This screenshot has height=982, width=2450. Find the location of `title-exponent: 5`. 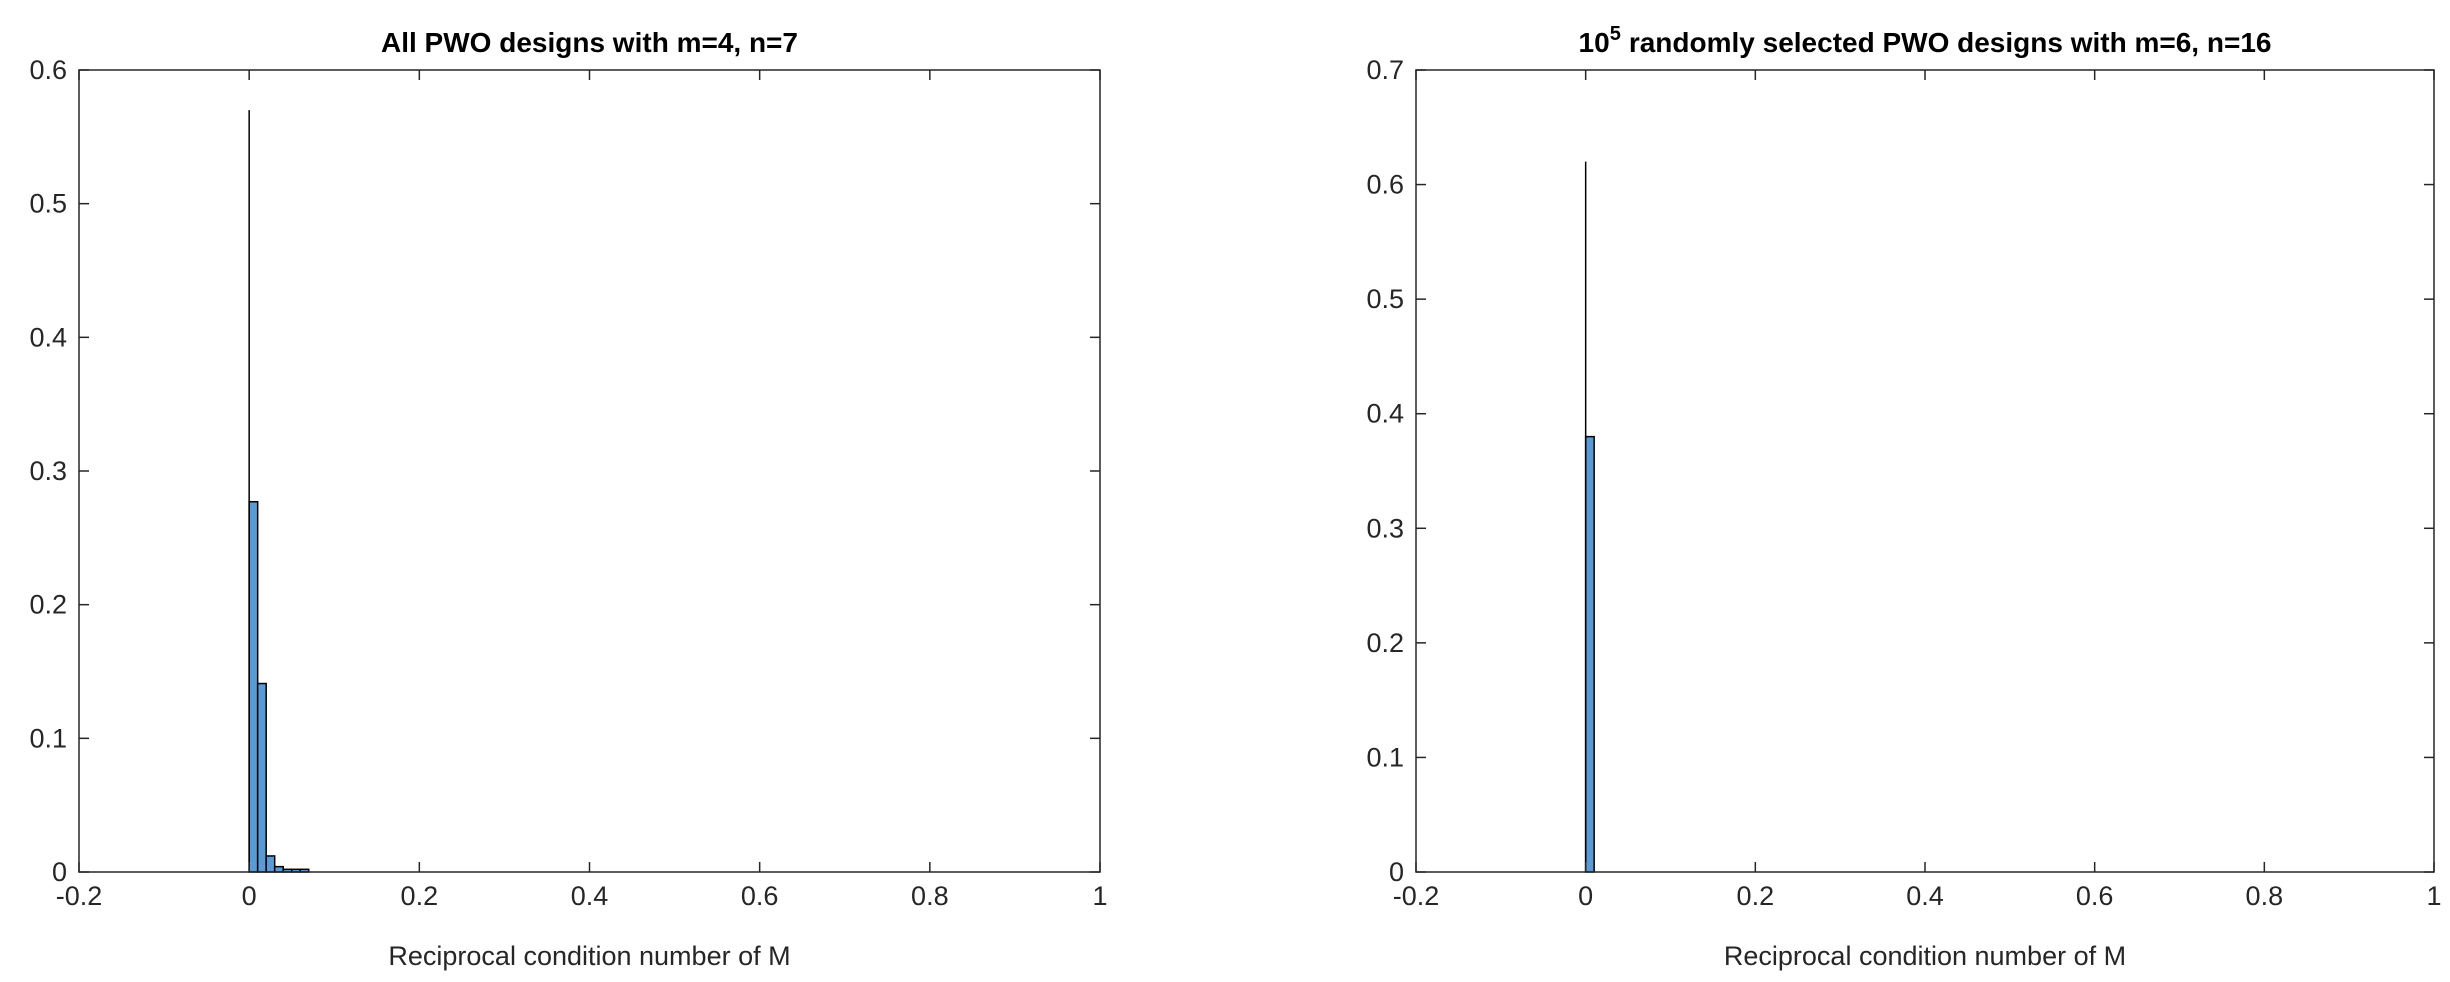

title-exponent: 5 is located at coordinates (1615, 34).